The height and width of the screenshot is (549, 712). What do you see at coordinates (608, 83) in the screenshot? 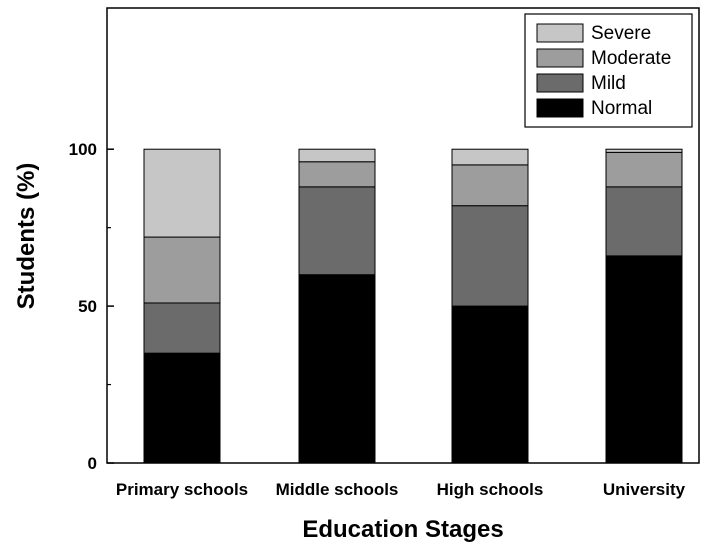
I see `legend-label-mild: Mild` at bounding box center [608, 83].